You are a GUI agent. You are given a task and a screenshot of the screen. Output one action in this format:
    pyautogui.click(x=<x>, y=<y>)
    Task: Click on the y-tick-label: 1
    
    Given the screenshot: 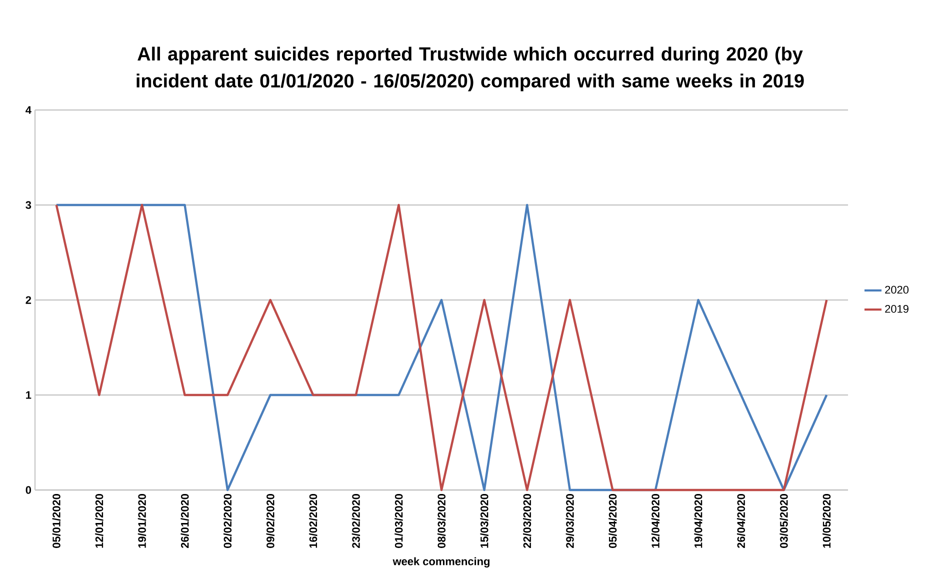 What is the action you would take?
    pyautogui.click(x=29, y=395)
    